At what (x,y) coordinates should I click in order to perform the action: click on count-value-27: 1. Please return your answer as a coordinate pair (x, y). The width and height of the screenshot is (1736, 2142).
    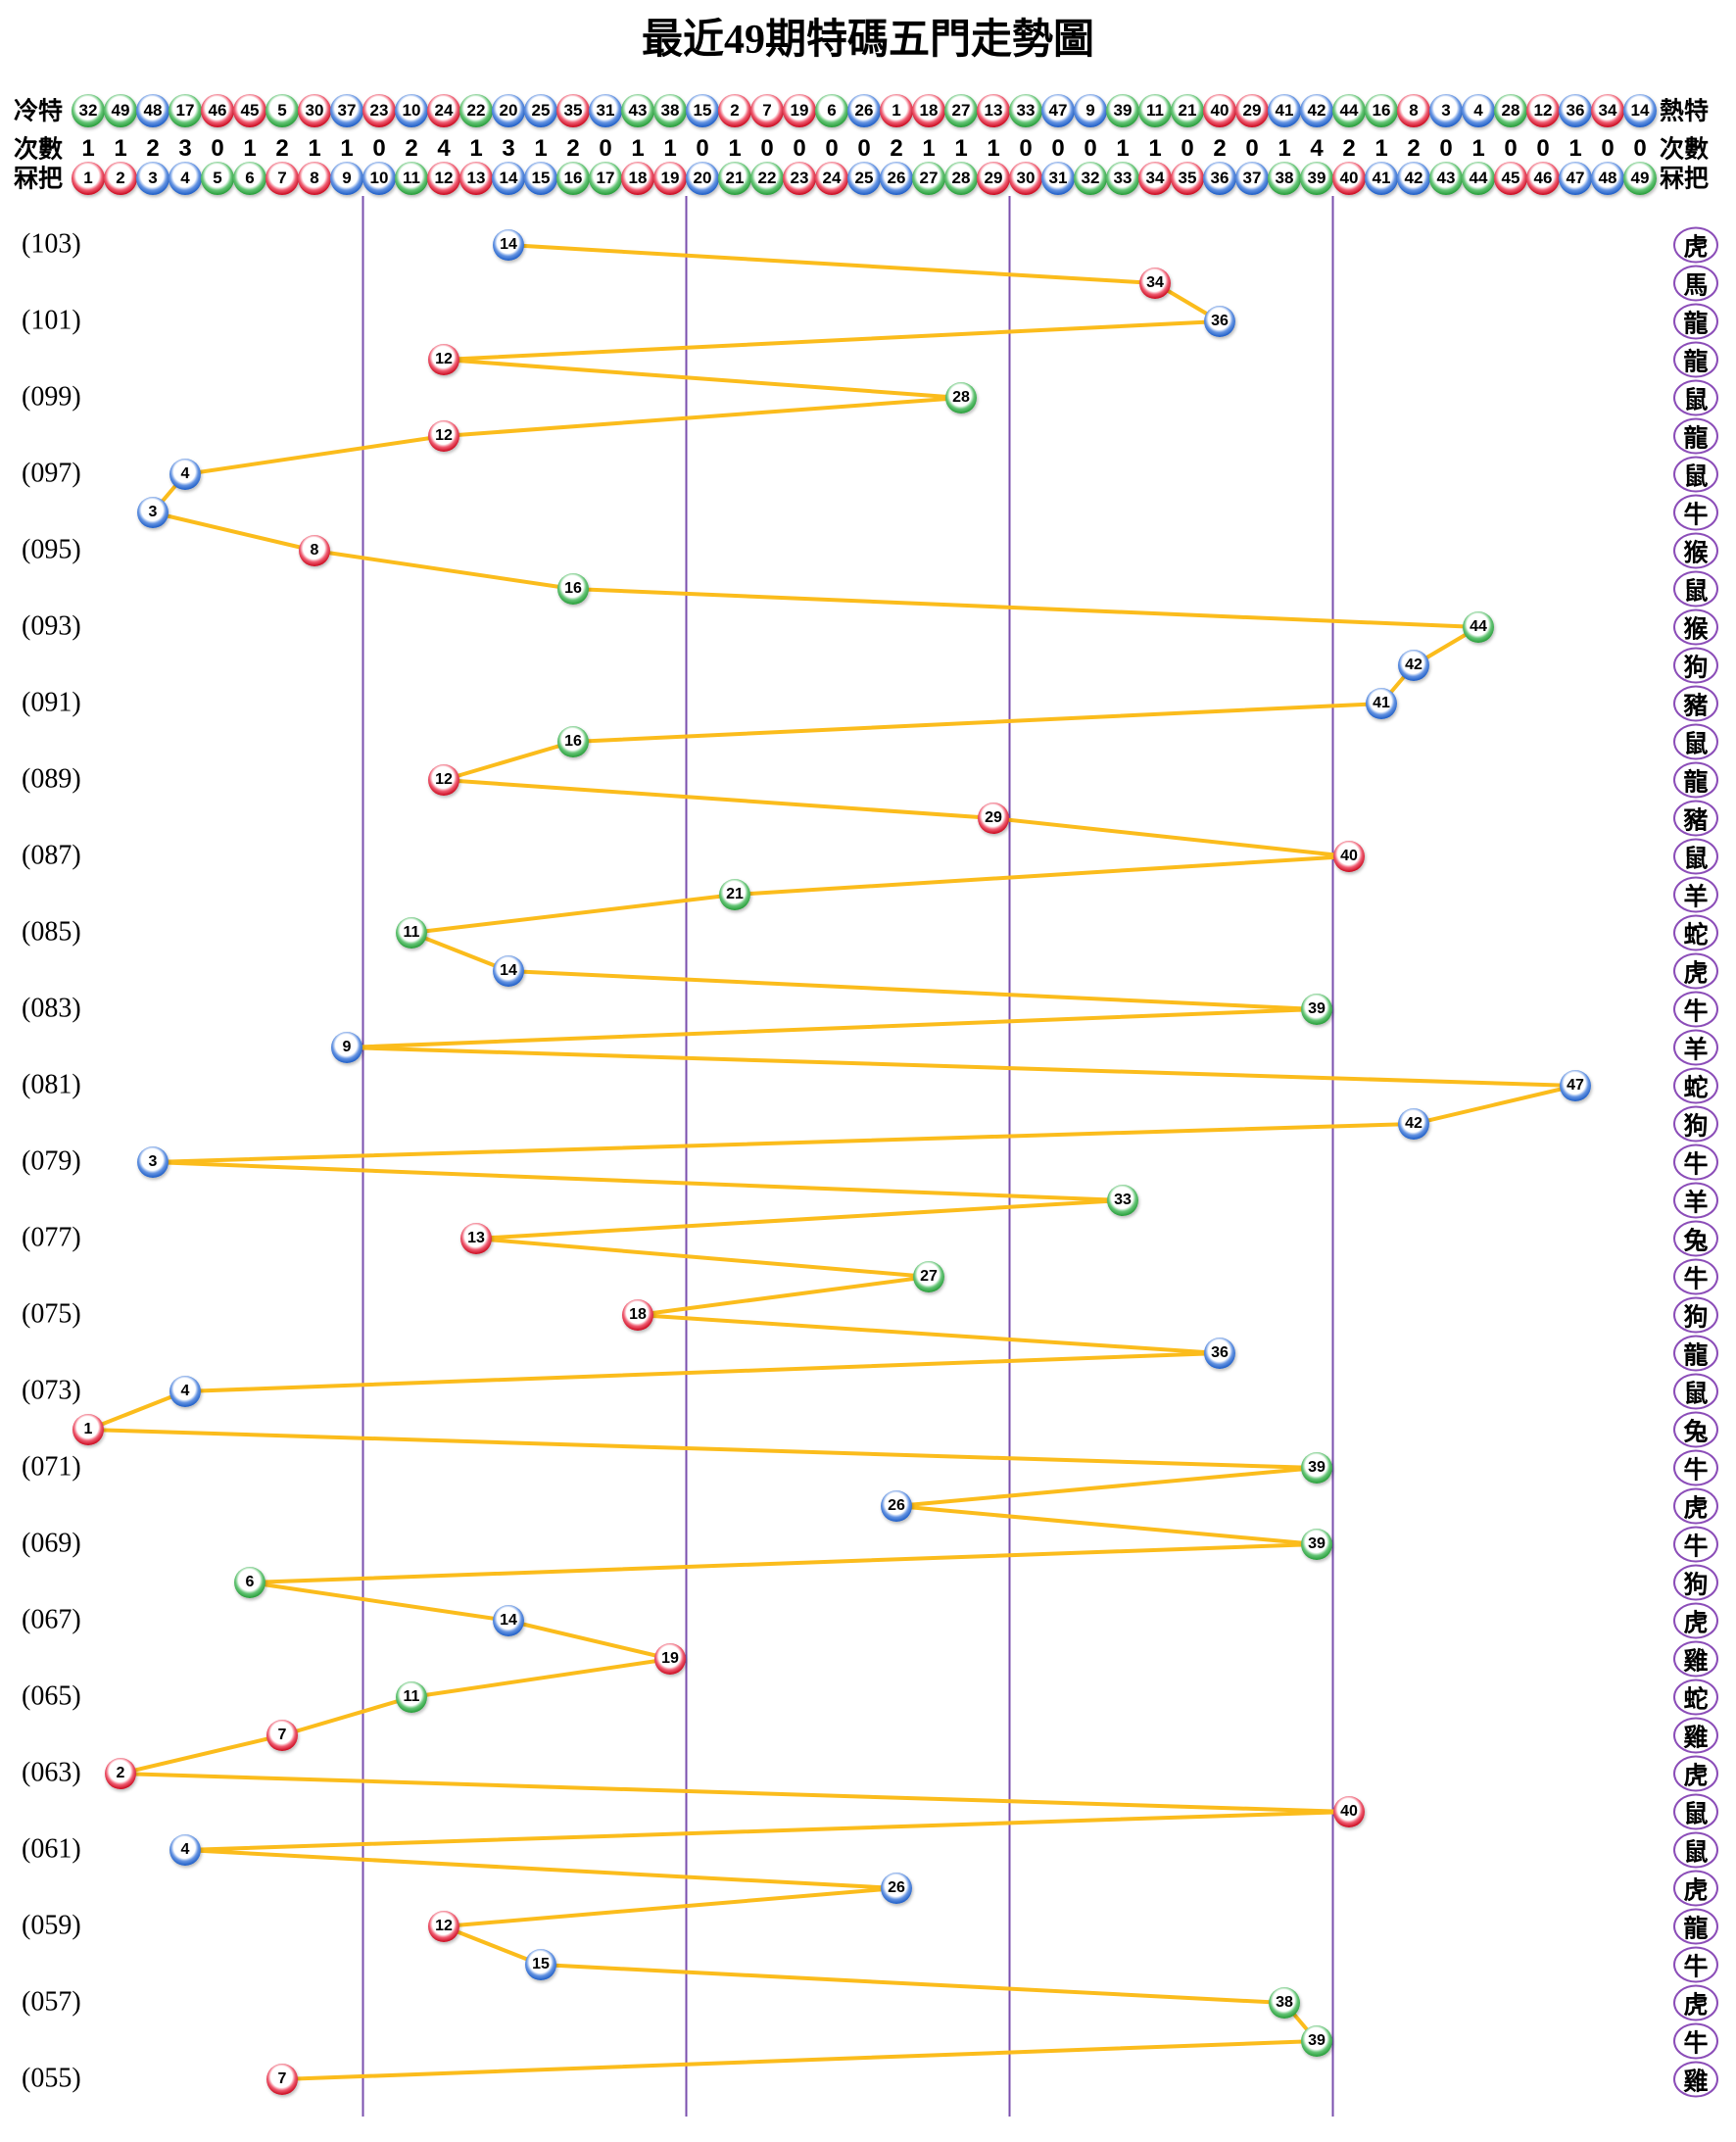
    Looking at the image, I should click on (929, 148).